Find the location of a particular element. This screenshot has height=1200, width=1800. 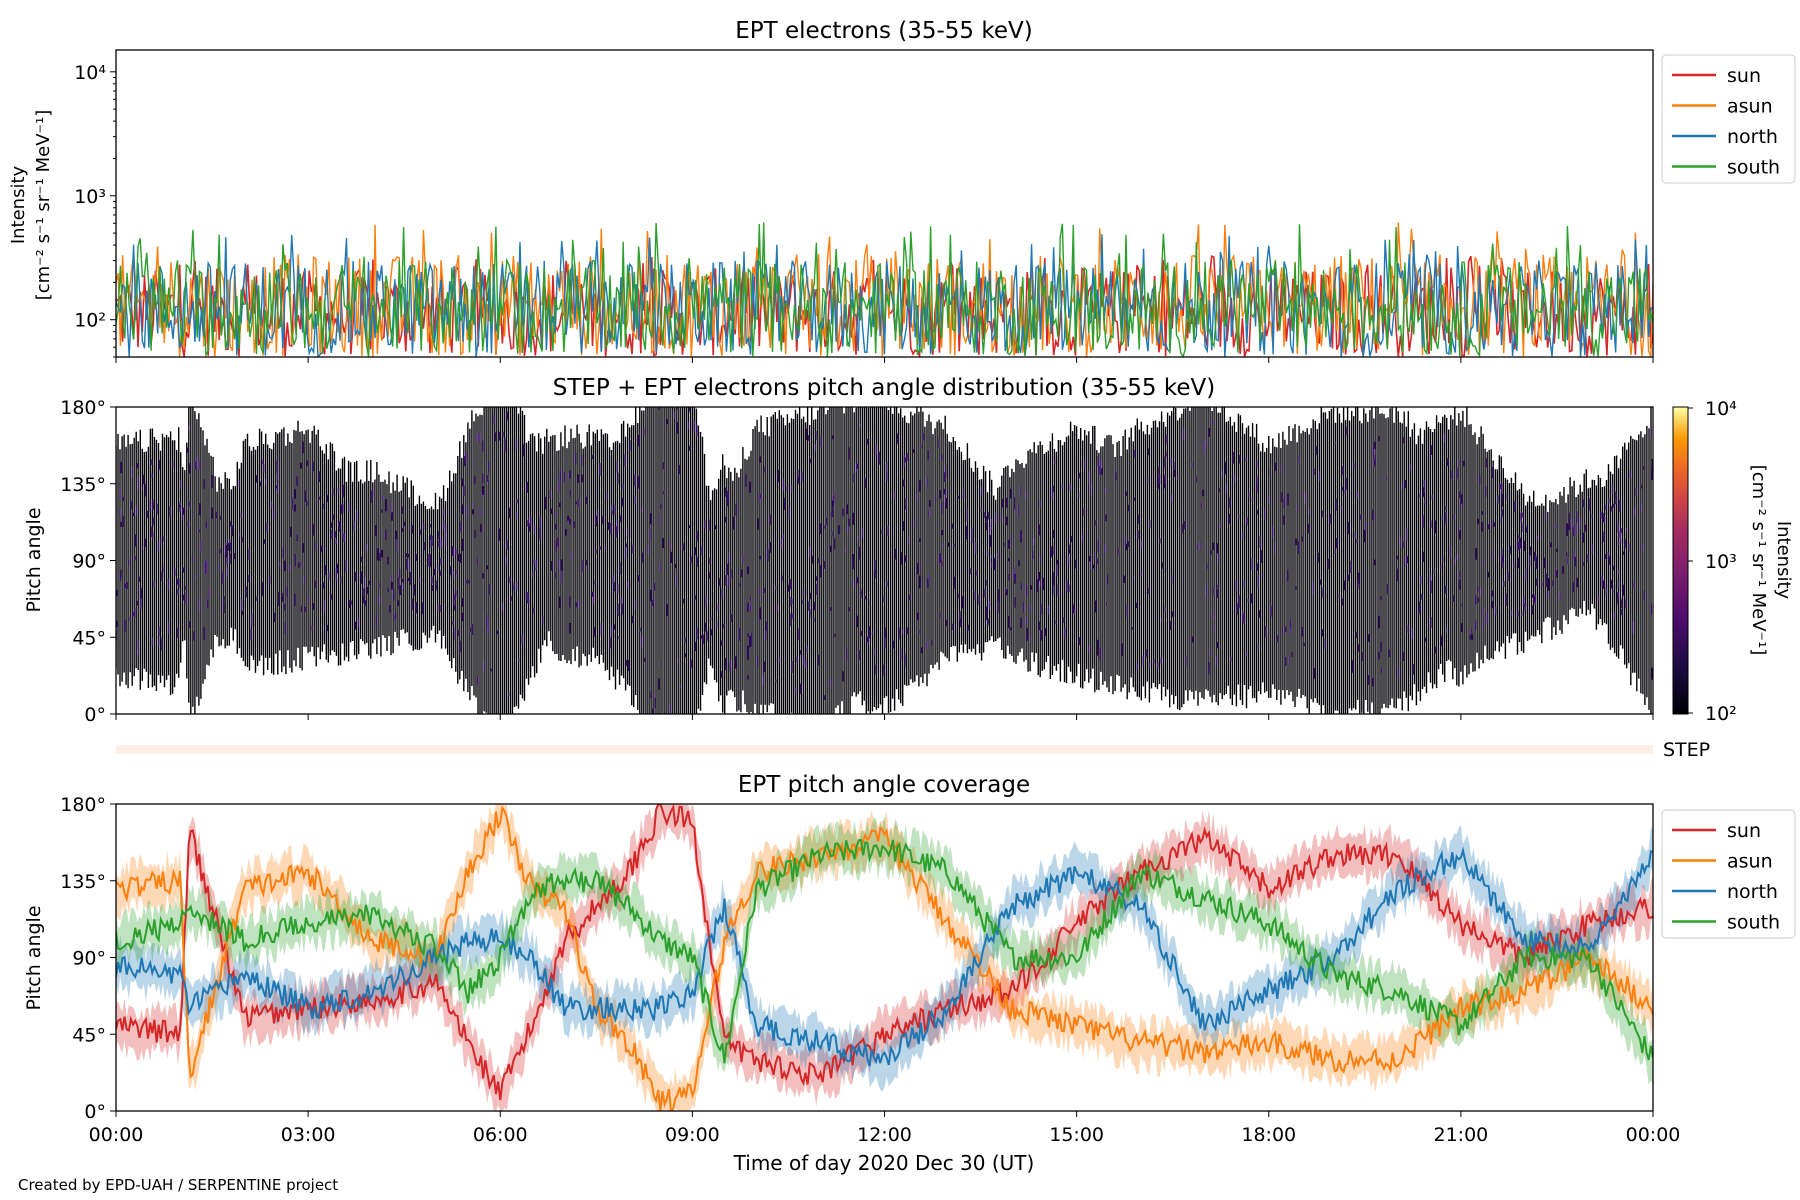

panel1-y-ticks: 10² 10³ 10⁴ is located at coordinates (95, 210).